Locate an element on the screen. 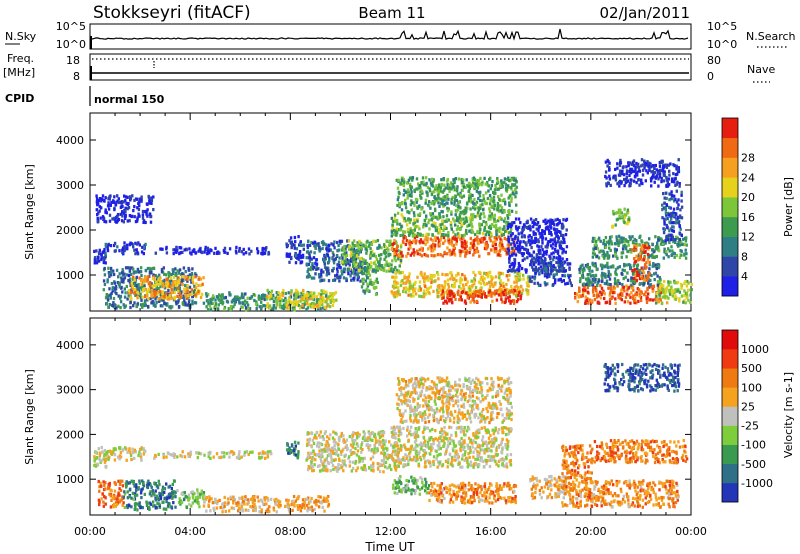 The width and height of the screenshot is (800, 554). nsearch-tick-top: 10^5 is located at coordinates (722, 26).